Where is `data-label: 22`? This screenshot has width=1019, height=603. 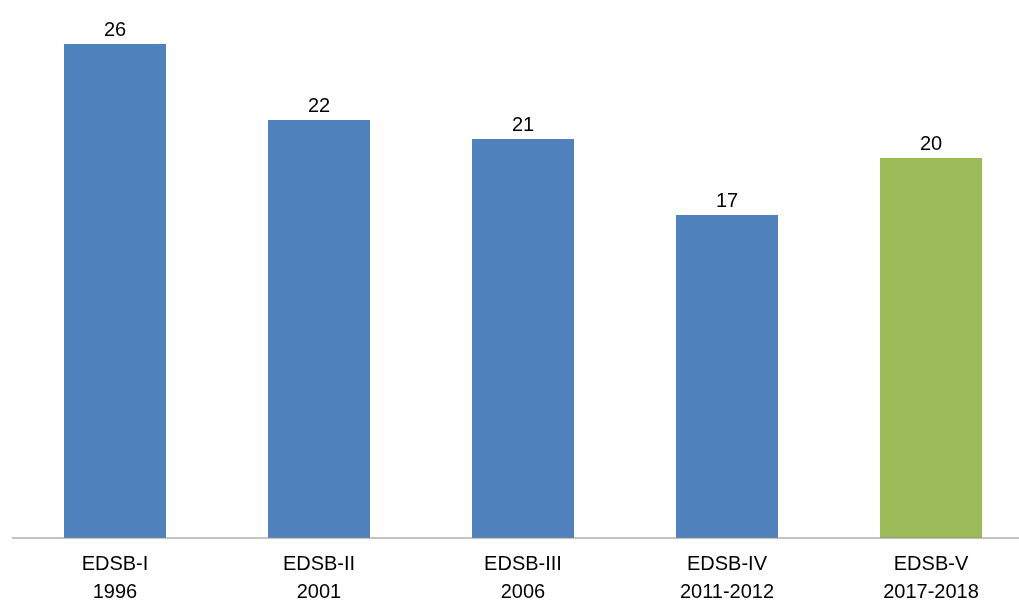 data-label: 22 is located at coordinates (319, 105).